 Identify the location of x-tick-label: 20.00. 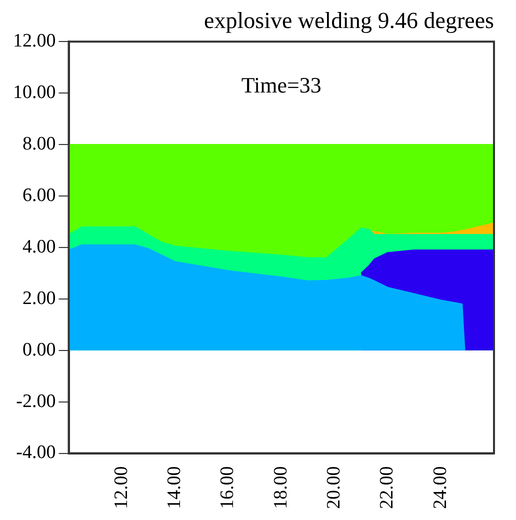
(334, 487).